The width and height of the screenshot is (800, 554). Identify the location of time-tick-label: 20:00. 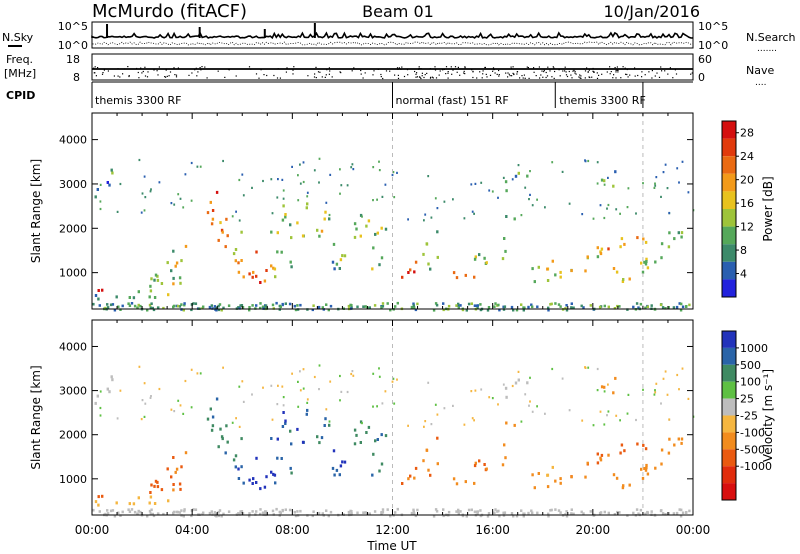
(593, 530).